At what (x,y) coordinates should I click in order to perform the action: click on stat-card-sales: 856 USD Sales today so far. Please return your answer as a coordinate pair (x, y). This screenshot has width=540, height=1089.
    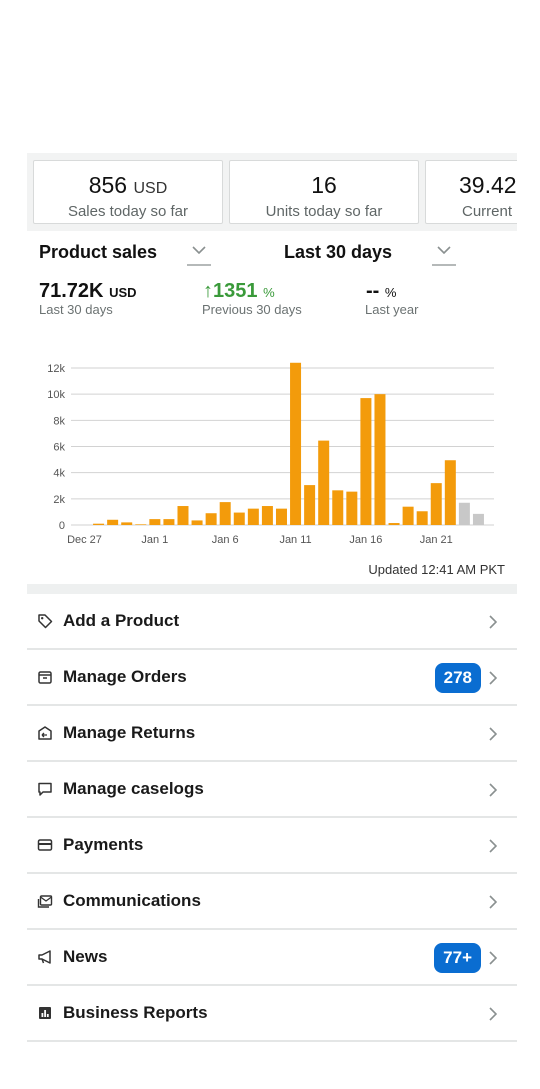
    Looking at the image, I should click on (128, 192).